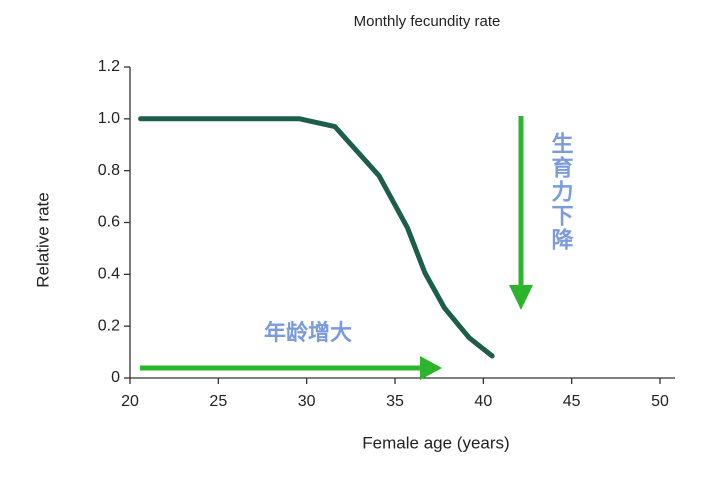 This screenshot has width=709, height=478. I want to click on y-tick-label: 1.0, so click(109, 118).